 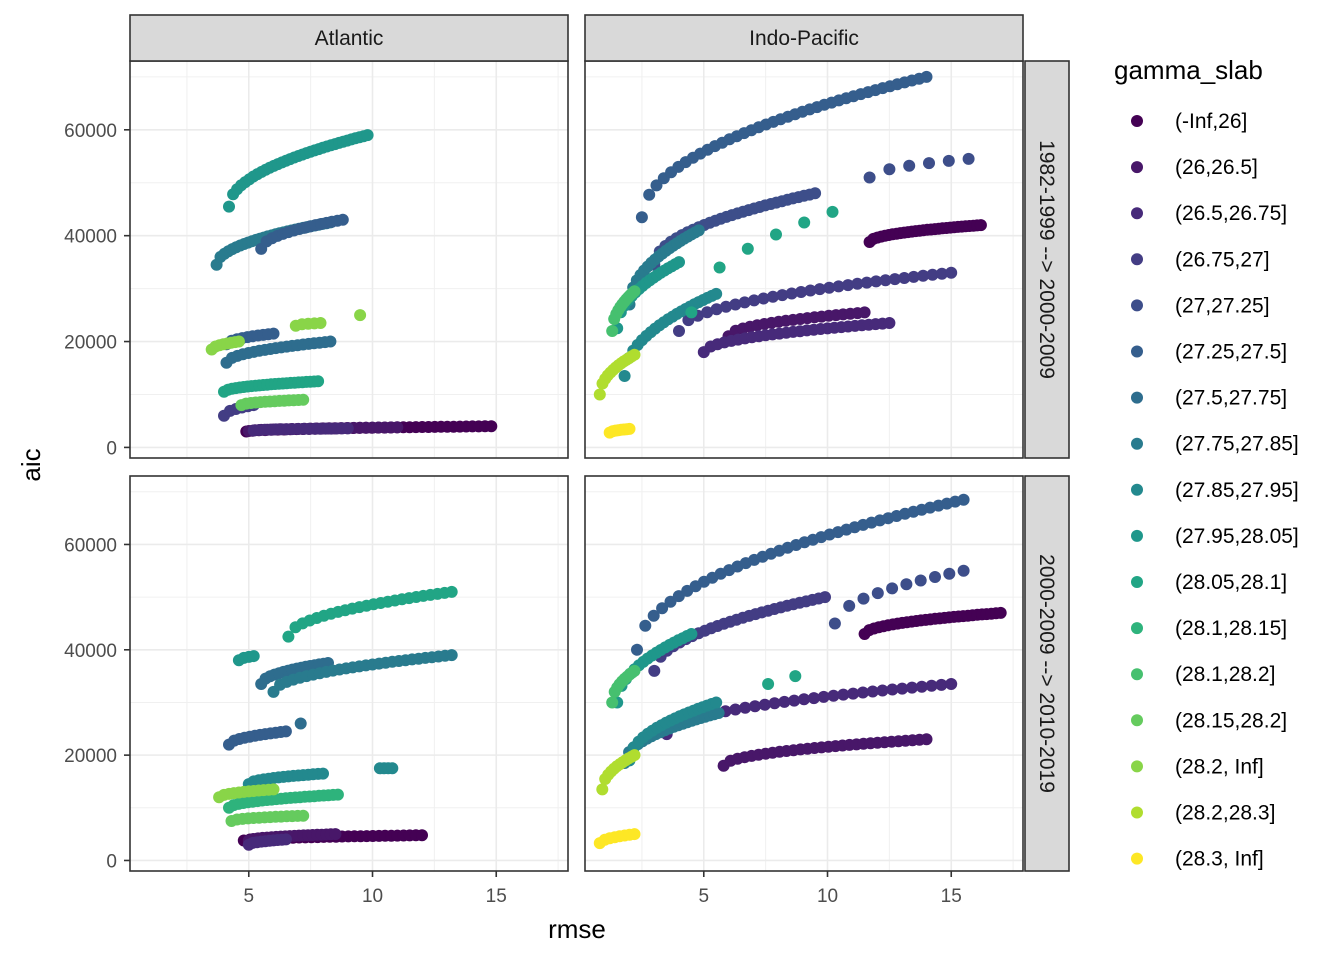 I want to click on legend-item: (27.85,27.95], so click(x=1215, y=490).